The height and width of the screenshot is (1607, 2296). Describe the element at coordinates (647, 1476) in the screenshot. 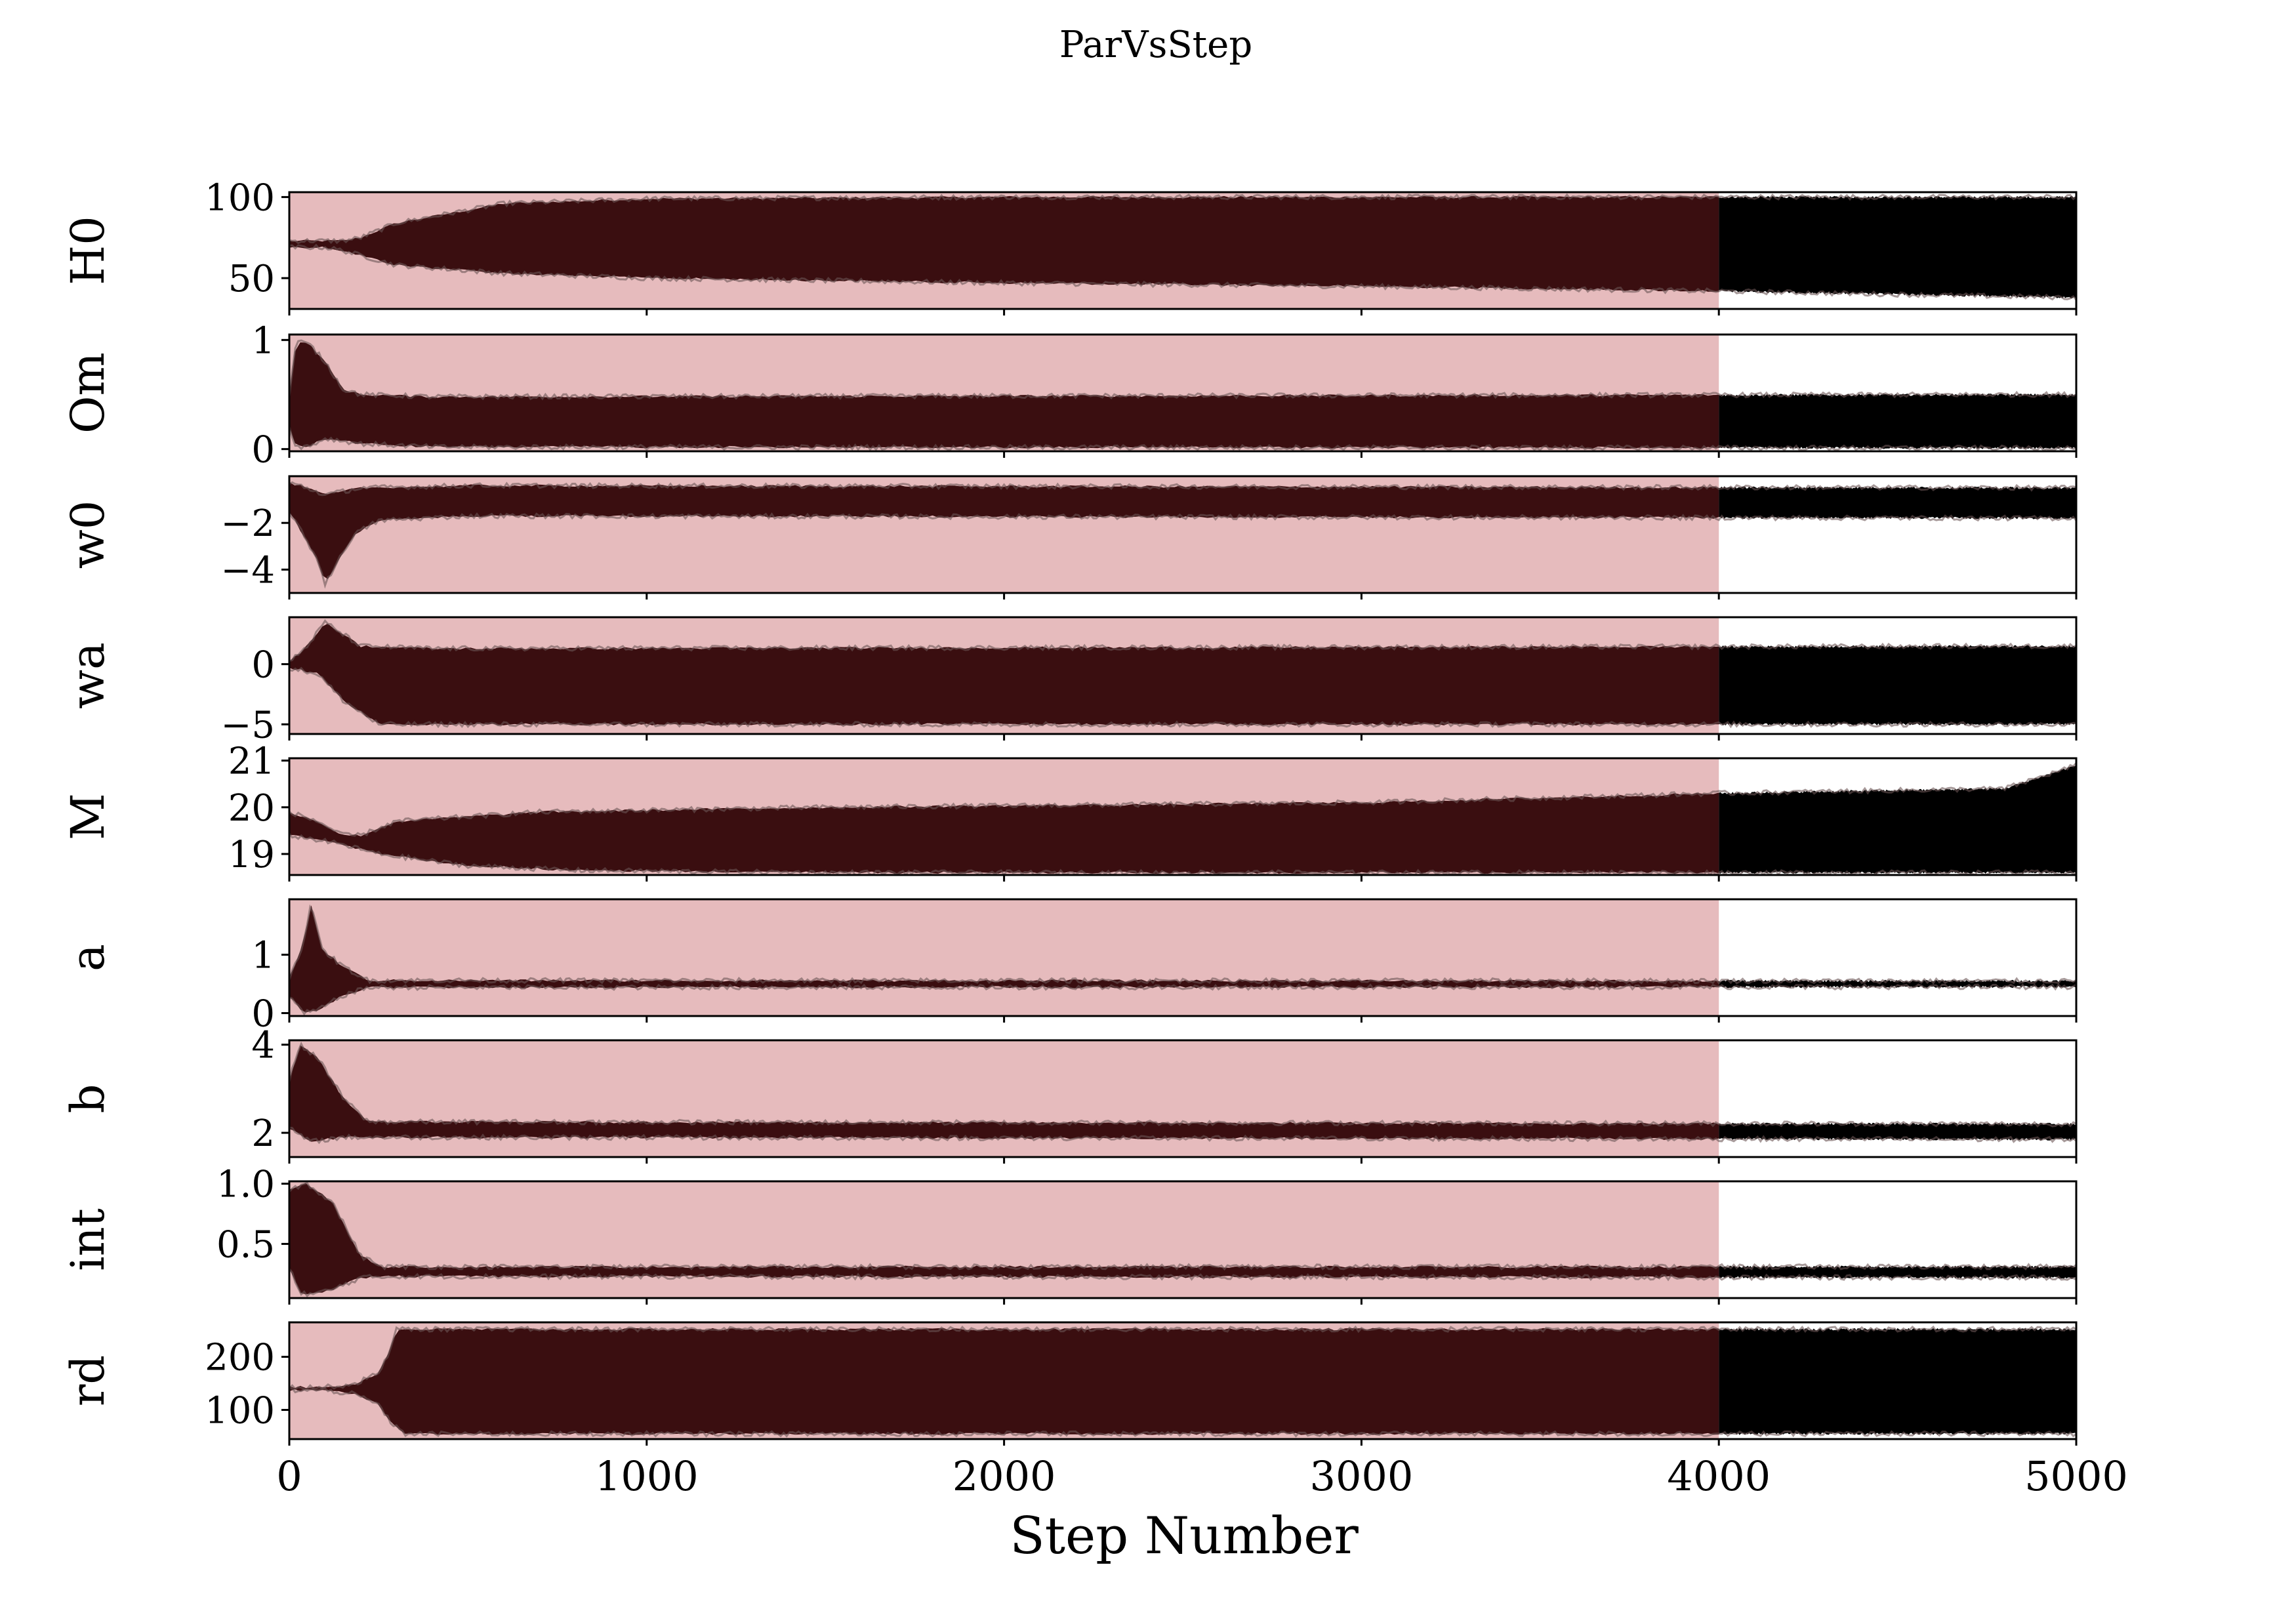

I see `x-tick-label: 1000` at that location.